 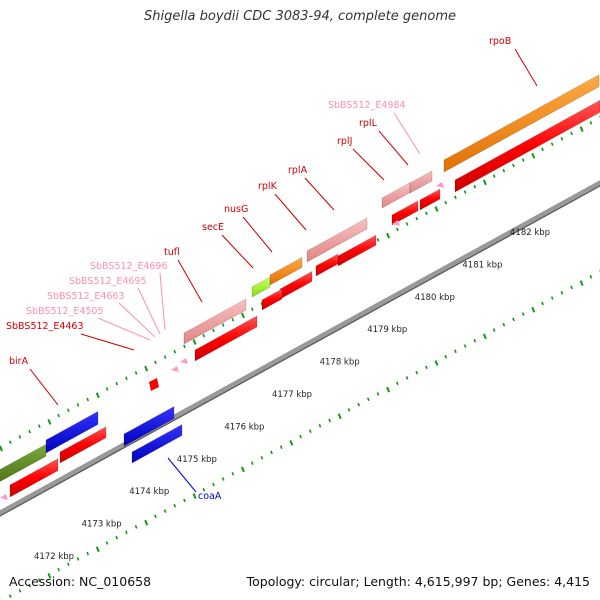 I want to click on gene-label: coaA, so click(x=210, y=496).